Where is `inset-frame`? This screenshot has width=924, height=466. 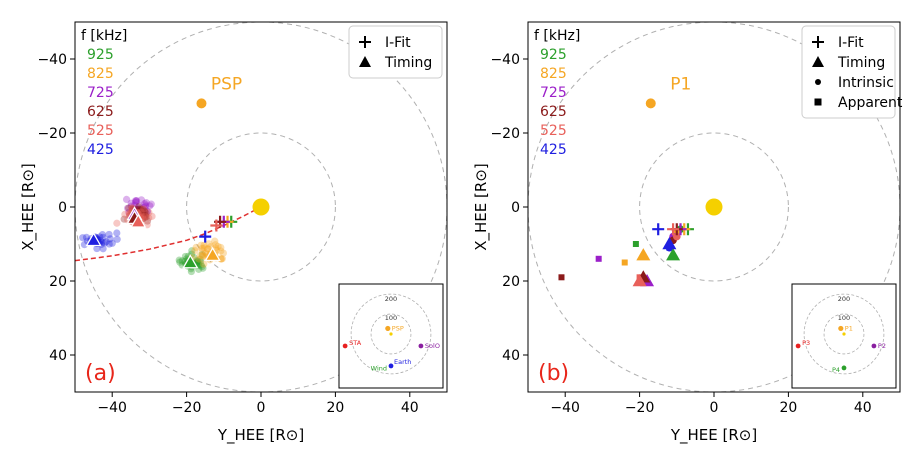 inset-frame is located at coordinates (391, 336).